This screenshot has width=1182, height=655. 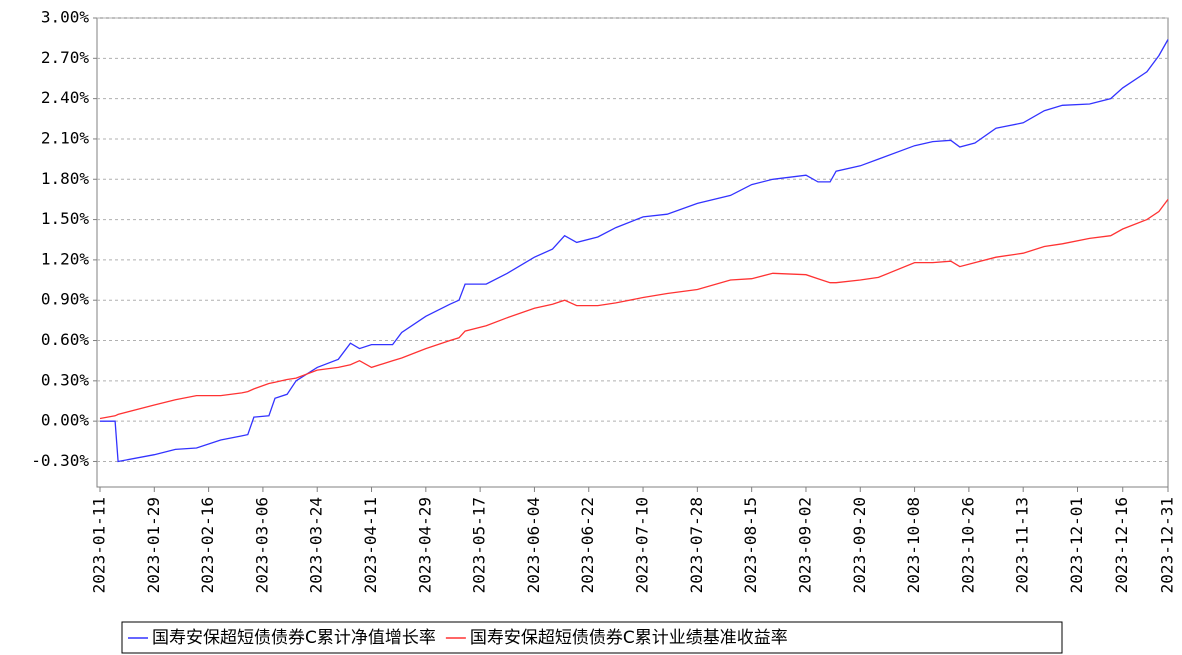 What do you see at coordinates (370, 545) in the screenshot?
I see `x-tick-label: 2023-04-11` at bounding box center [370, 545].